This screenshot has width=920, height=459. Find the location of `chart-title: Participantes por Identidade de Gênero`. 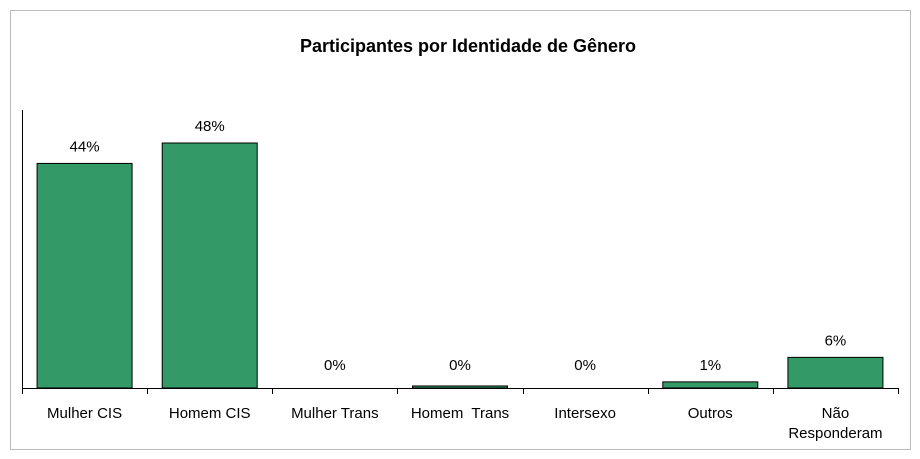

chart-title: Participantes por Identidade de Gênero is located at coordinates (468, 46).